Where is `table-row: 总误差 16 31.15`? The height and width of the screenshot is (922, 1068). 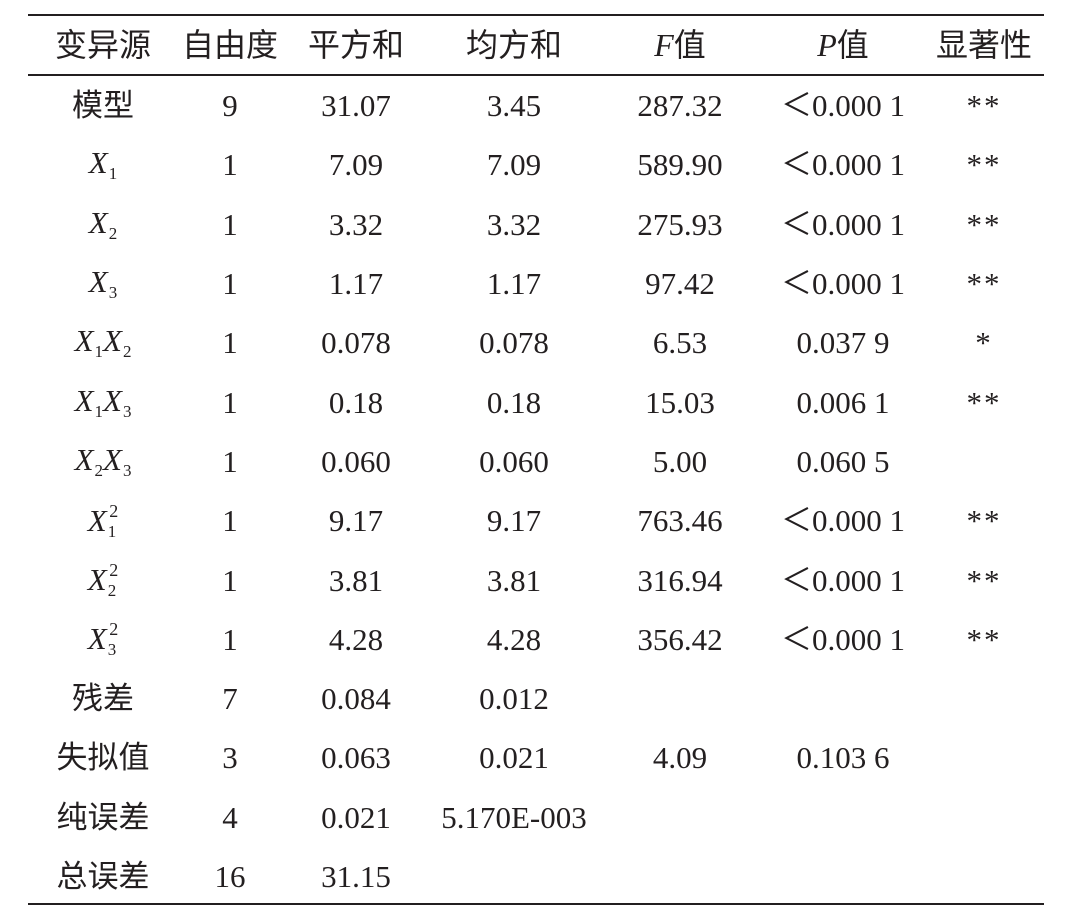 table-row: 总误差 16 31.15 is located at coordinates (536, 876).